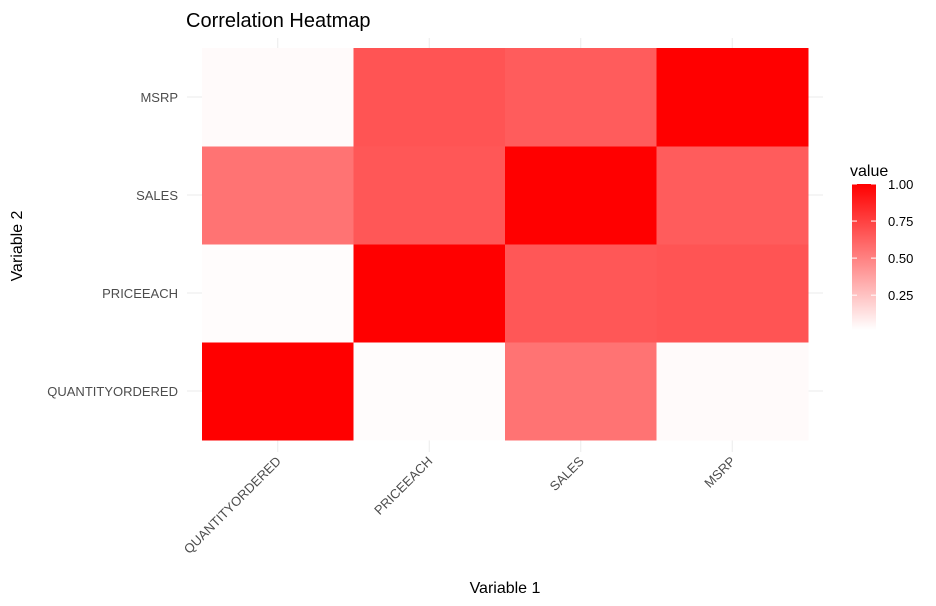  What do you see at coordinates (232, 505) in the screenshot?
I see `x-tick-label: QUANTITYORDERED` at bounding box center [232, 505].